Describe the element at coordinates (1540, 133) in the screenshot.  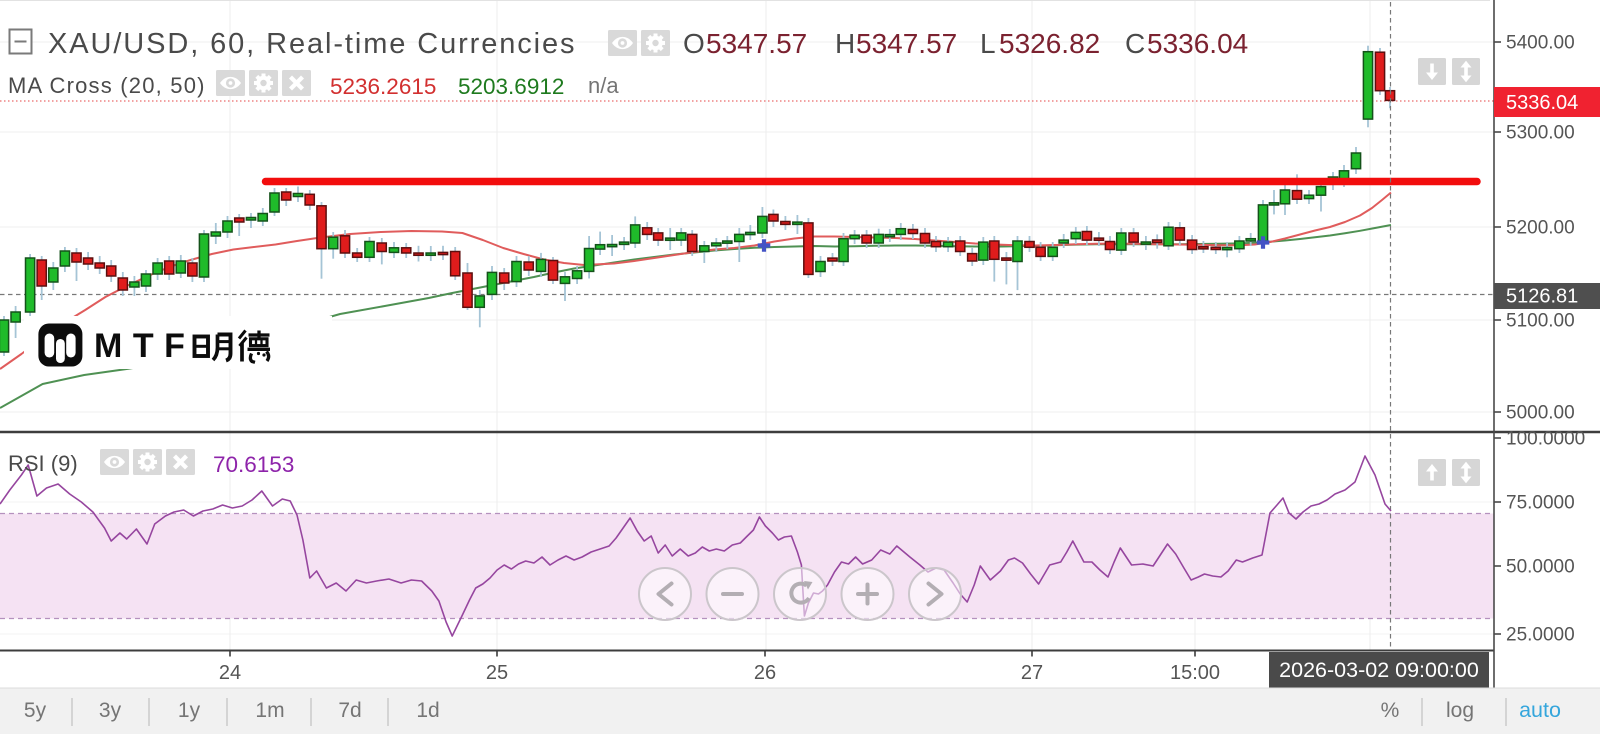
I see `svg-text: 5300.00` at that location.